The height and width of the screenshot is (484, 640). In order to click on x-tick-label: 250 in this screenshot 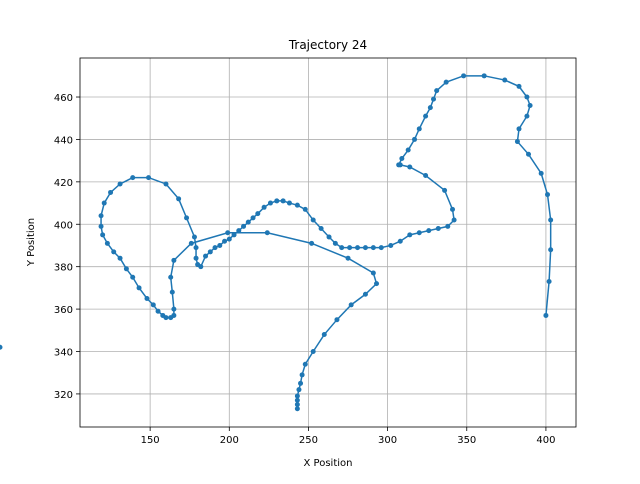, I will do `click(308, 440)`.